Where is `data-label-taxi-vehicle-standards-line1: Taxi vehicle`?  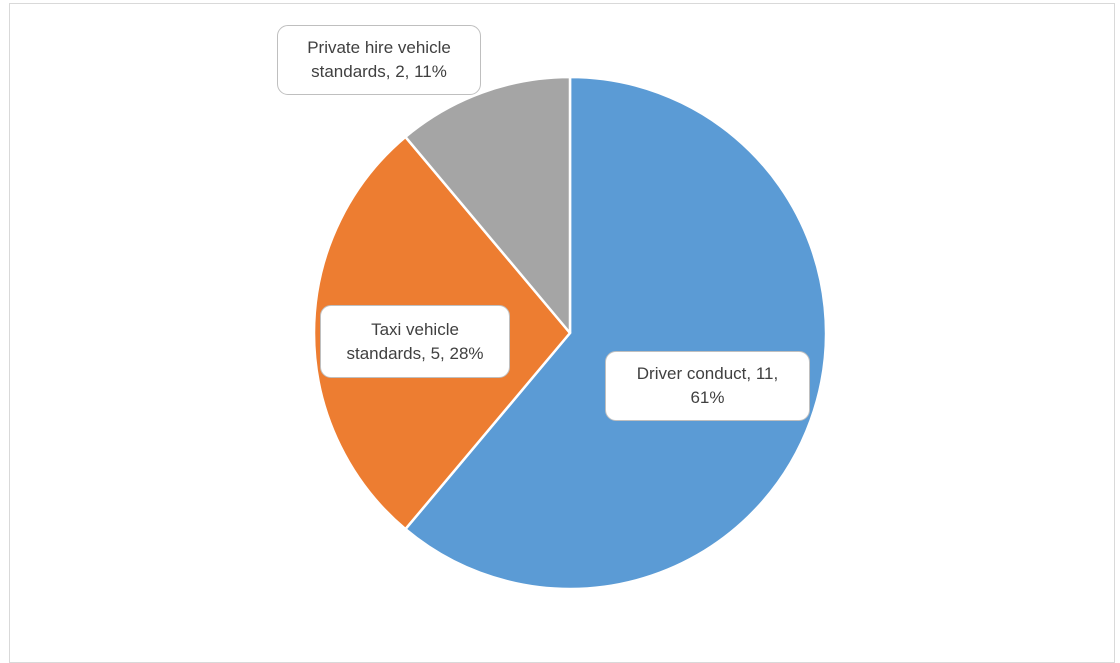
data-label-taxi-vehicle-standards-line1: Taxi vehicle is located at coordinates (415, 329).